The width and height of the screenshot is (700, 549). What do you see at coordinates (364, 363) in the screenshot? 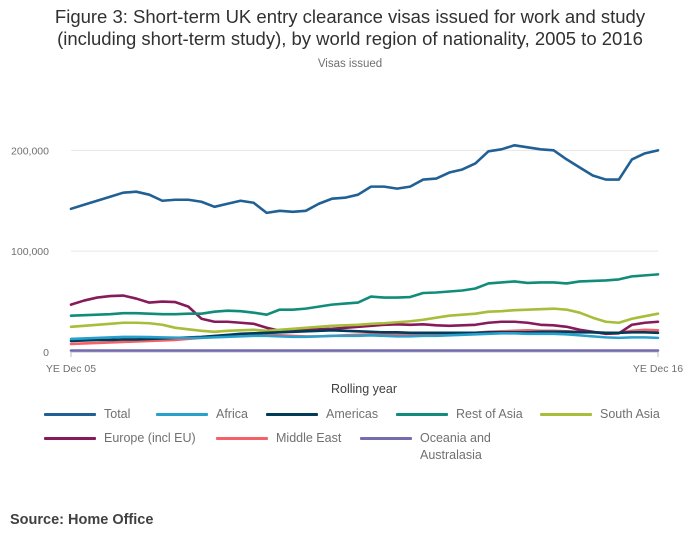
I see `x-axis-ticks: YE Dec 05 YE Dec 16` at bounding box center [364, 363].